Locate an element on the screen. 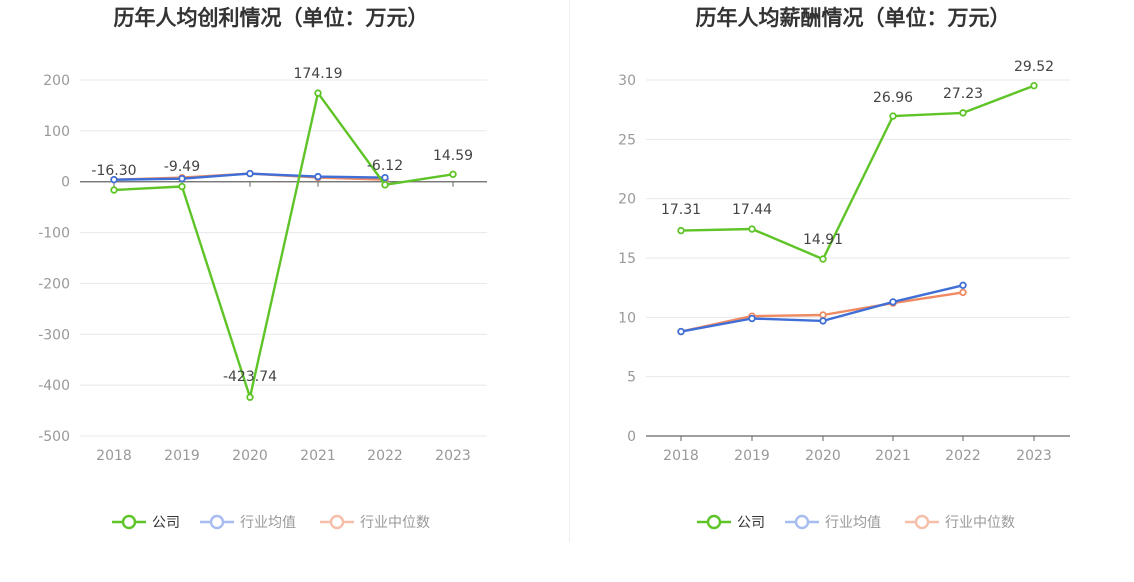 The width and height of the screenshot is (1134, 582). y-tick-label: -300 is located at coordinates (54, 335).